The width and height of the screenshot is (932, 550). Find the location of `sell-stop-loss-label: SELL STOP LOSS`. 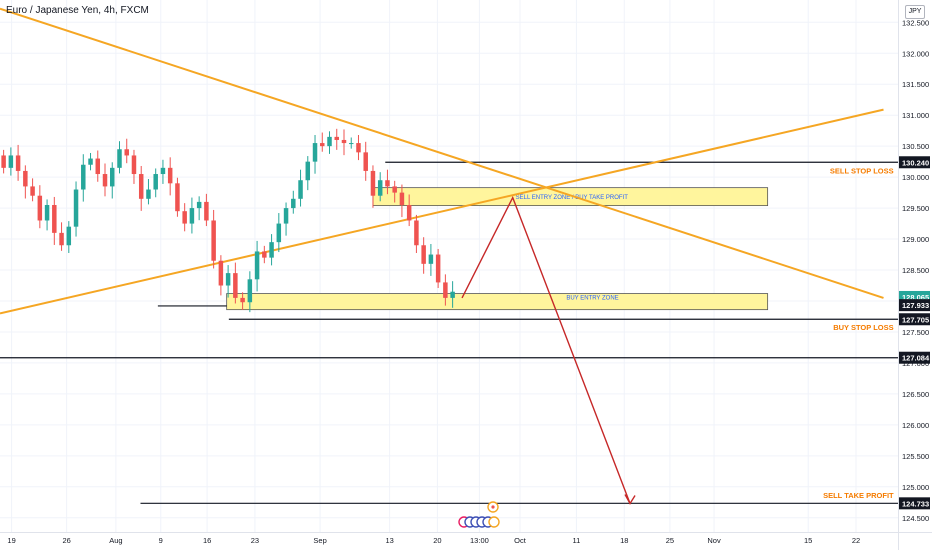

sell-stop-loss-label: SELL STOP LOSS is located at coordinates (862, 170).